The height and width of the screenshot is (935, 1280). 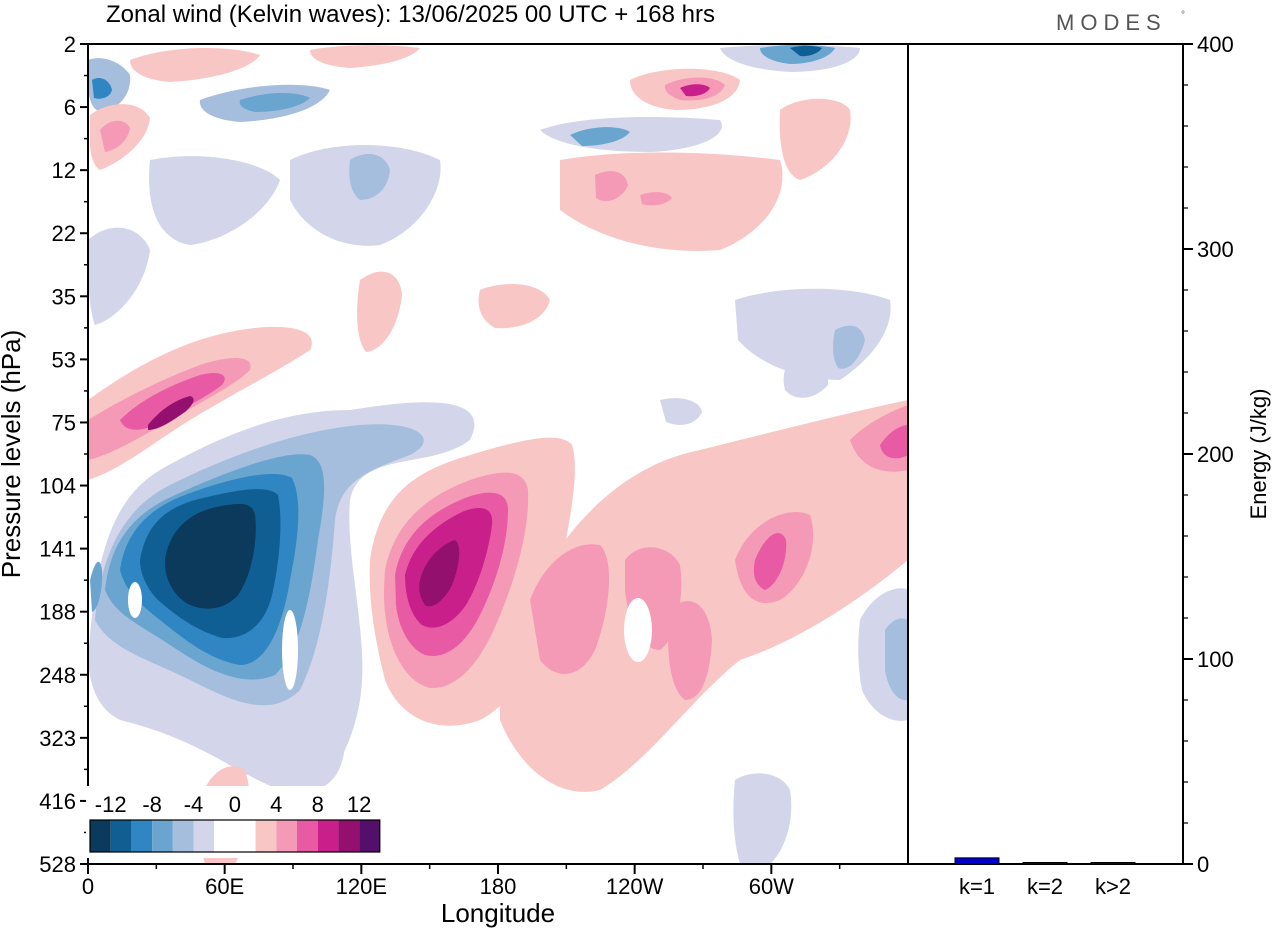 I want to click on y-tick-label: 528, so click(x=57, y=864).